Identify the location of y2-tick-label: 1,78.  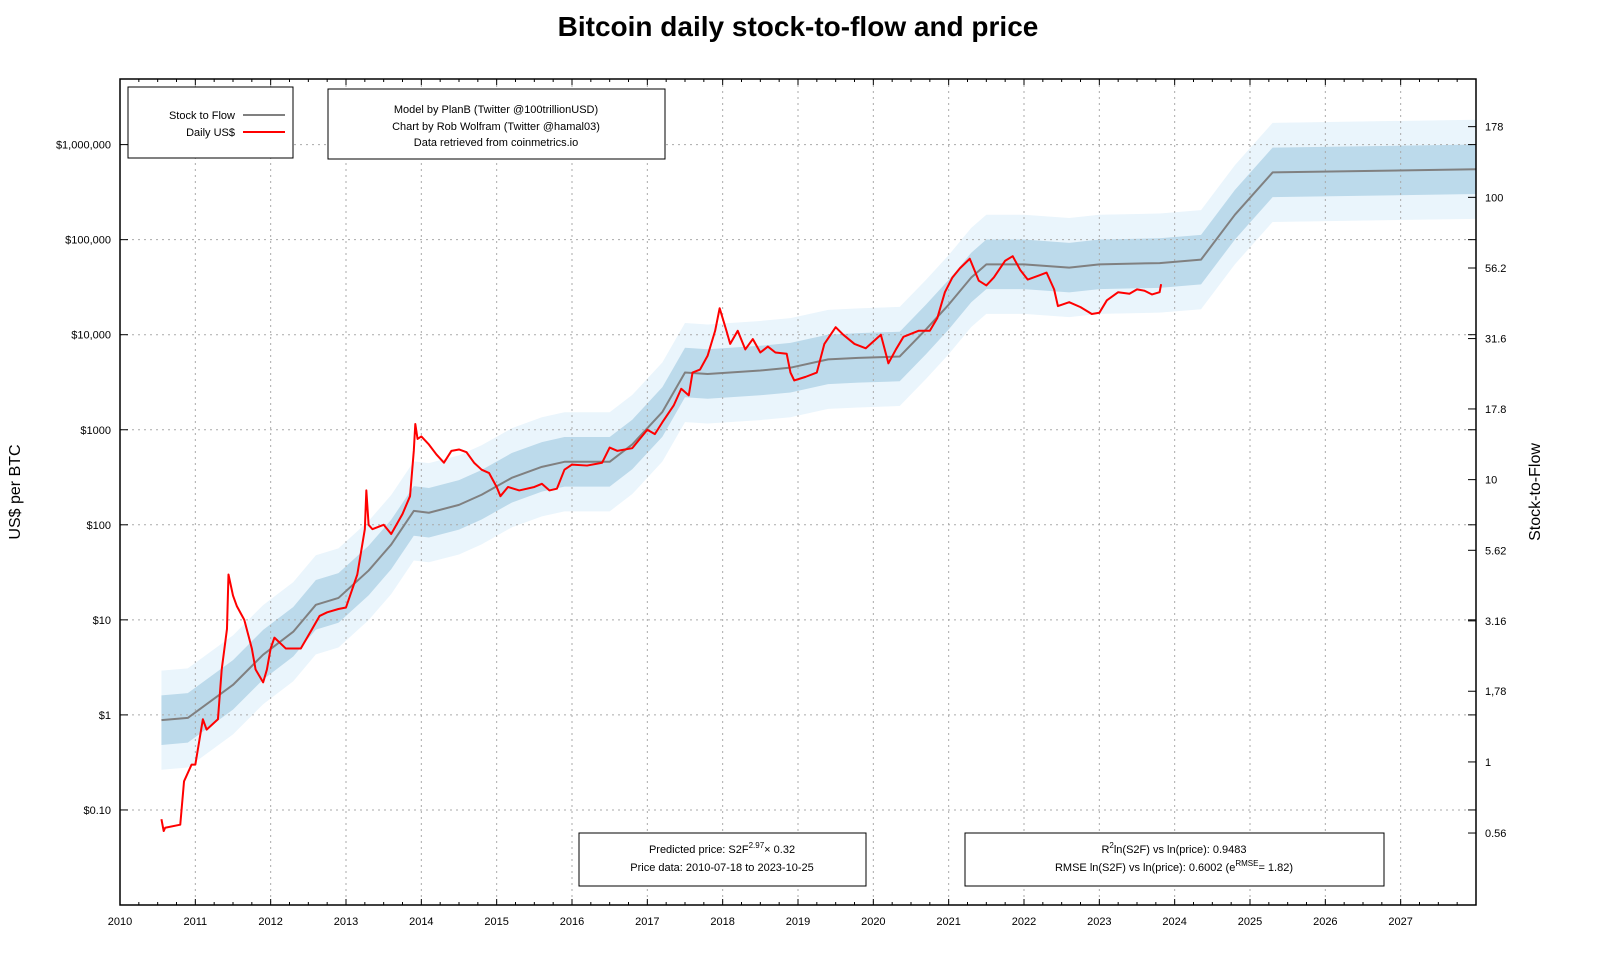
(1495, 692).